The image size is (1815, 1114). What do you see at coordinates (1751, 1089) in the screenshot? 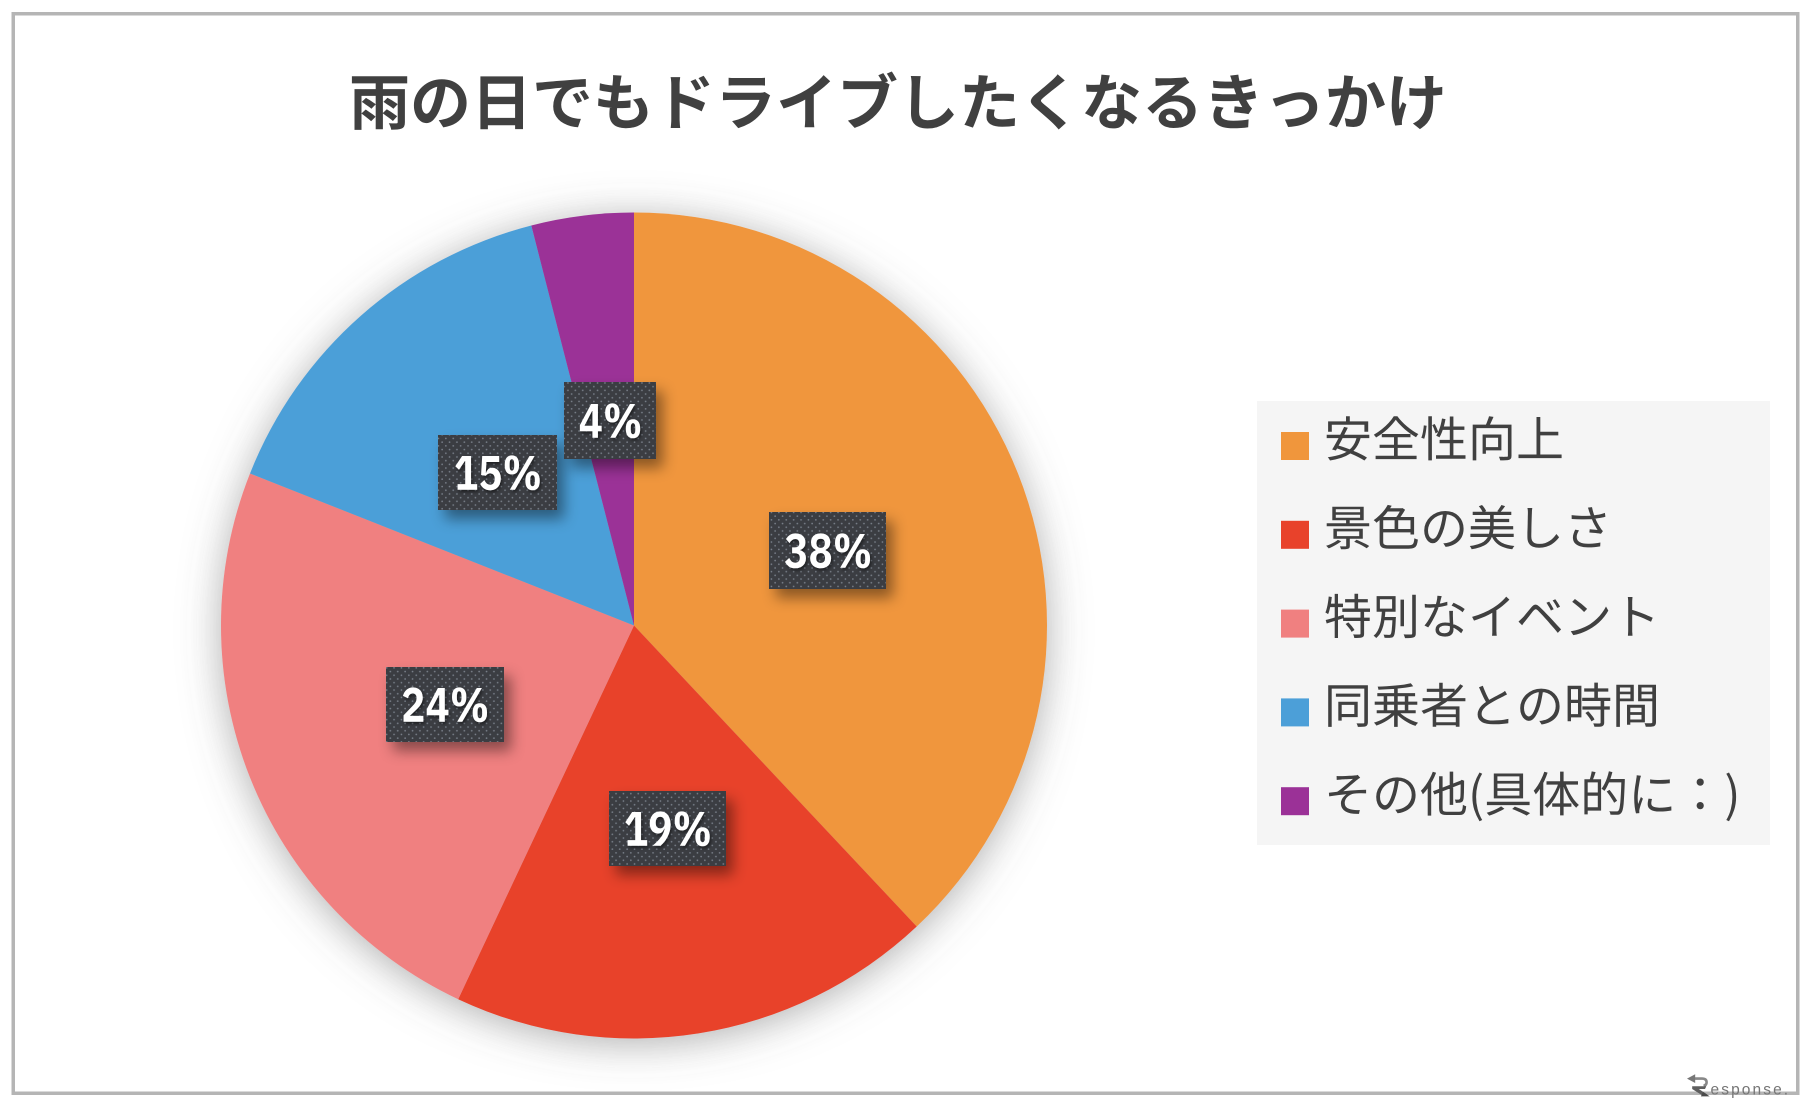
I see `svg-text: esponse.` at bounding box center [1751, 1089].